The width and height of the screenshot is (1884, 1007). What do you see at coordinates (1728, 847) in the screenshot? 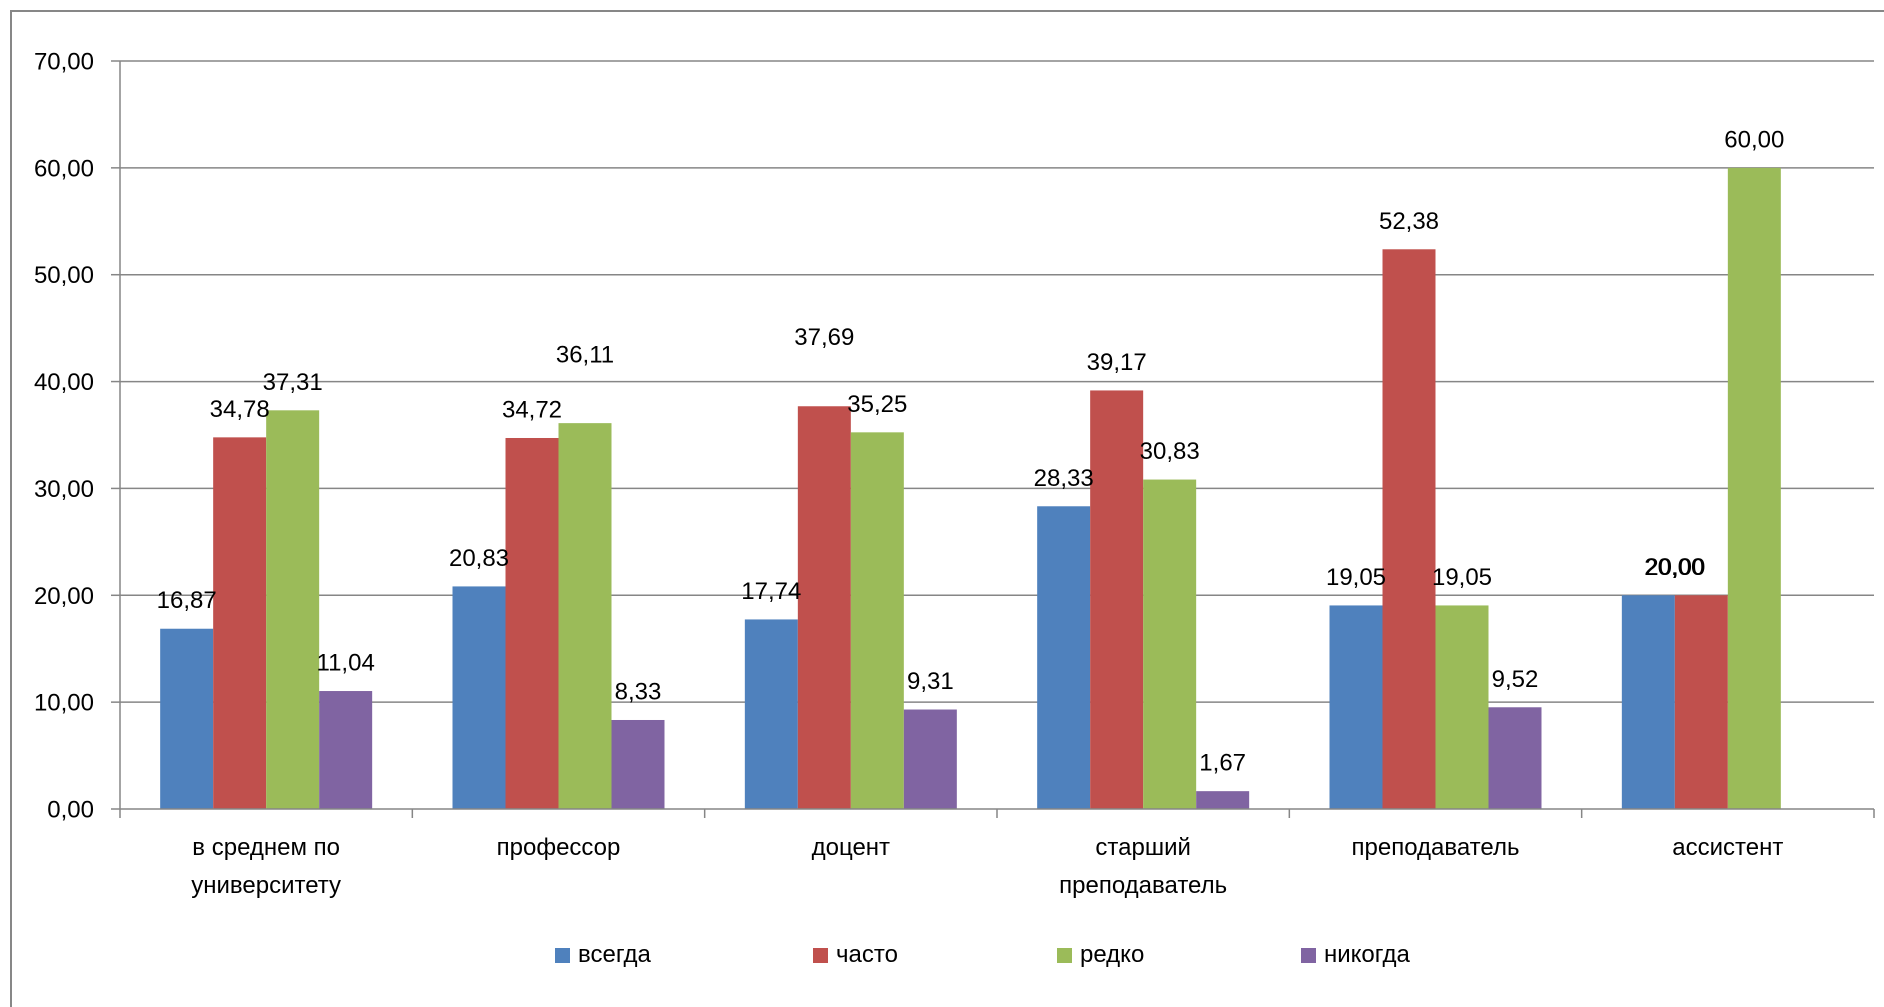
I see `category-label: ассистент` at bounding box center [1728, 847].